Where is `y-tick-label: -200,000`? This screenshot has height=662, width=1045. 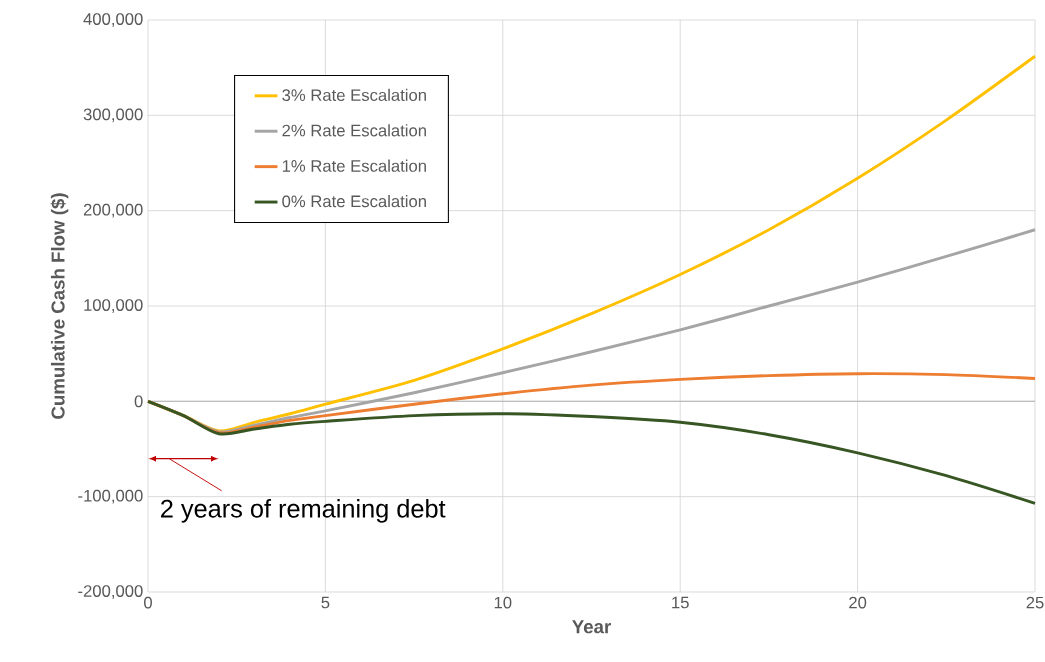 y-tick-label: -200,000 is located at coordinates (110, 592).